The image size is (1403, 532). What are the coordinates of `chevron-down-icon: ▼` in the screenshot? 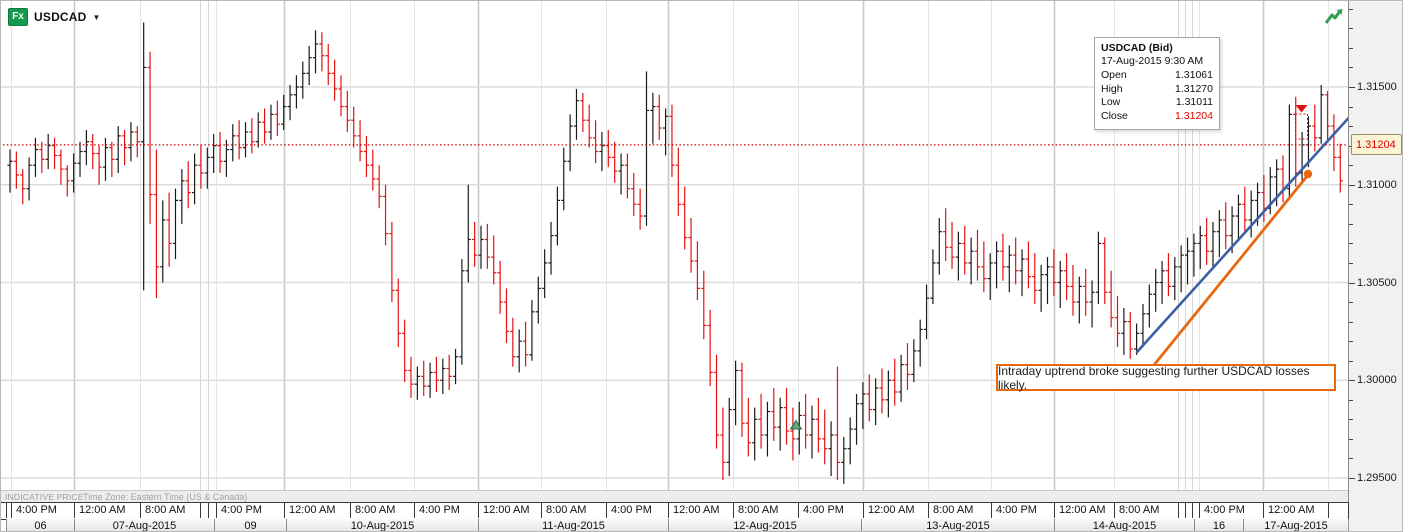 It's located at (96, 17).